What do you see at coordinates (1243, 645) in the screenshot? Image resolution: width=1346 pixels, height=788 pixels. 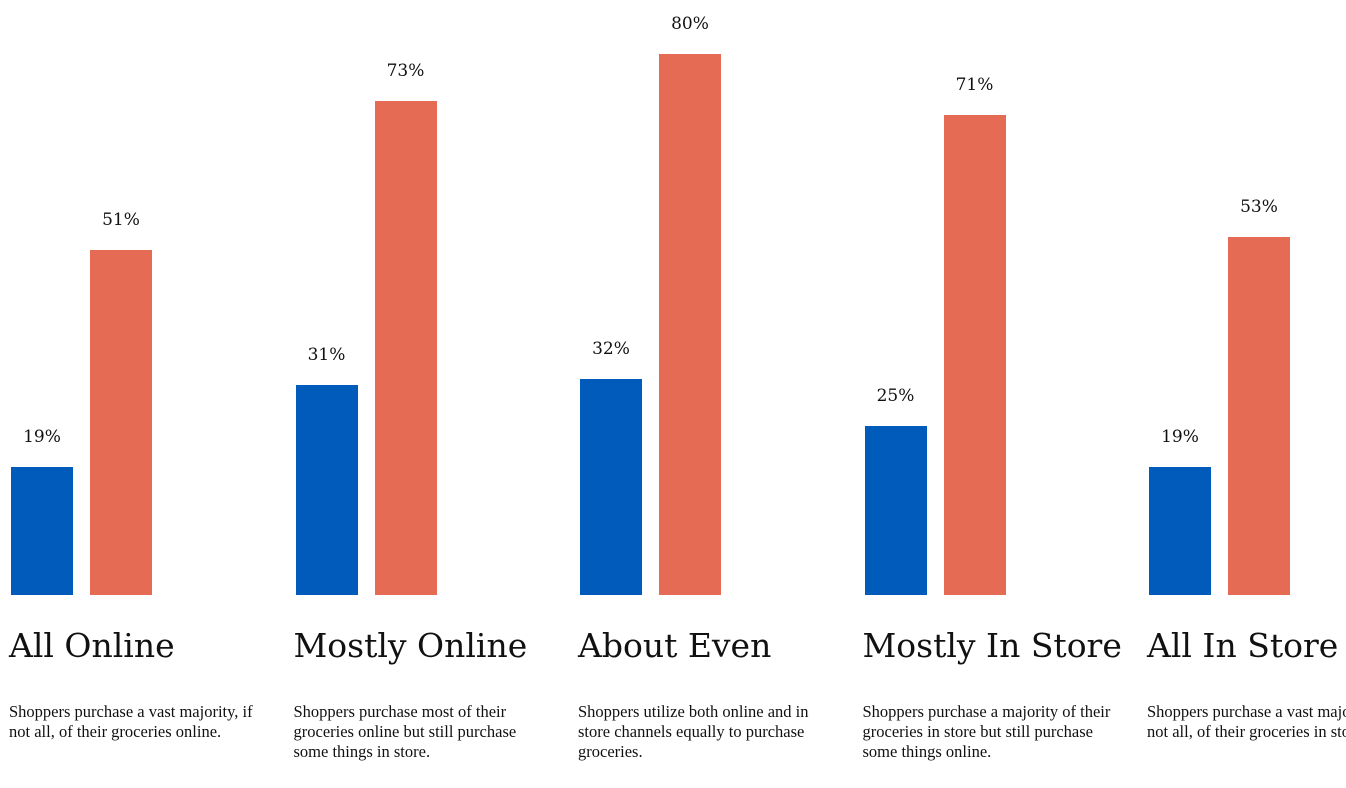 I see `category-title: All In Store` at bounding box center [1243, 645].